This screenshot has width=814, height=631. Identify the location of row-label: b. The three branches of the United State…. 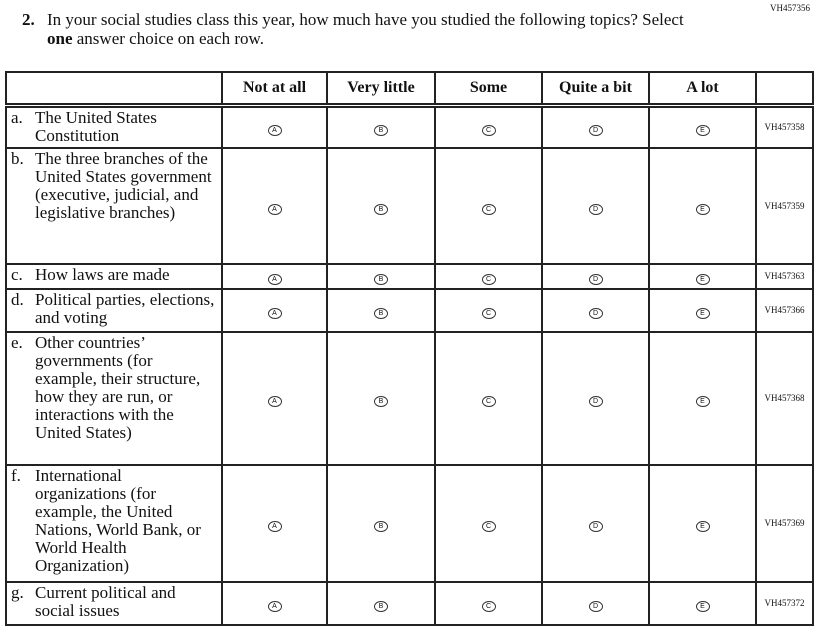
(114, 205).